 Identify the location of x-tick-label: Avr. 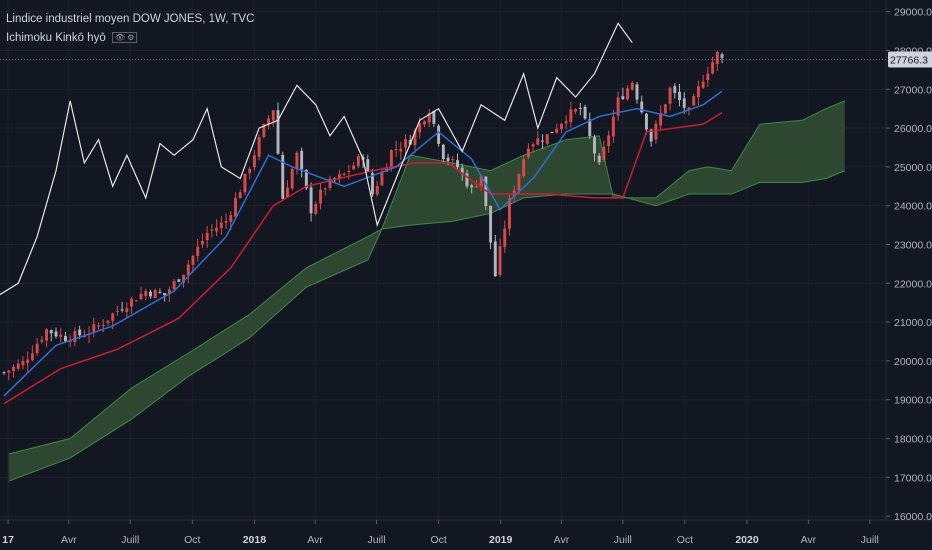
(315, 540).